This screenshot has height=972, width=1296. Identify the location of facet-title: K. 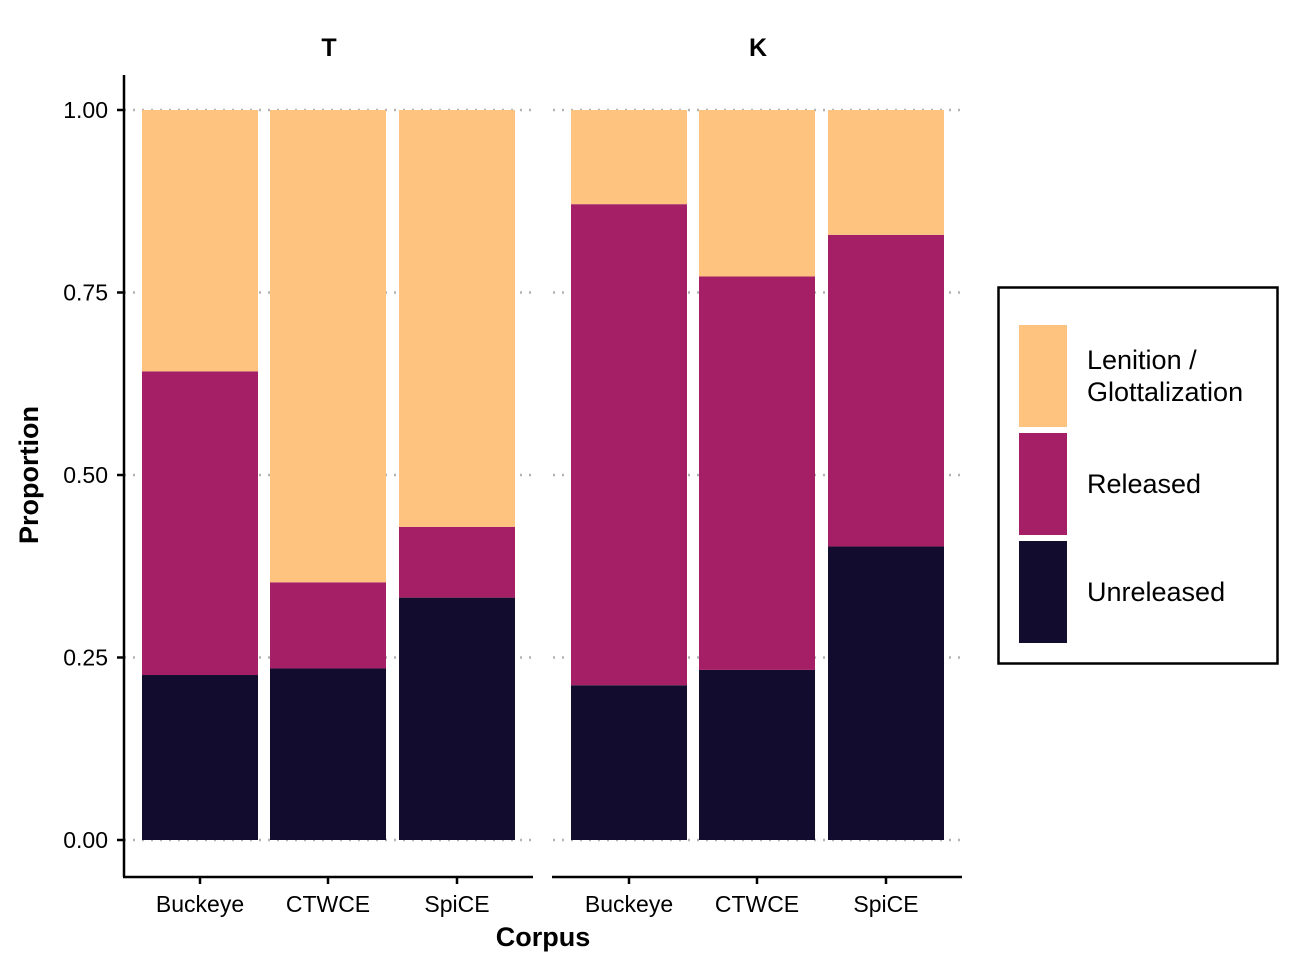
(758, 48).